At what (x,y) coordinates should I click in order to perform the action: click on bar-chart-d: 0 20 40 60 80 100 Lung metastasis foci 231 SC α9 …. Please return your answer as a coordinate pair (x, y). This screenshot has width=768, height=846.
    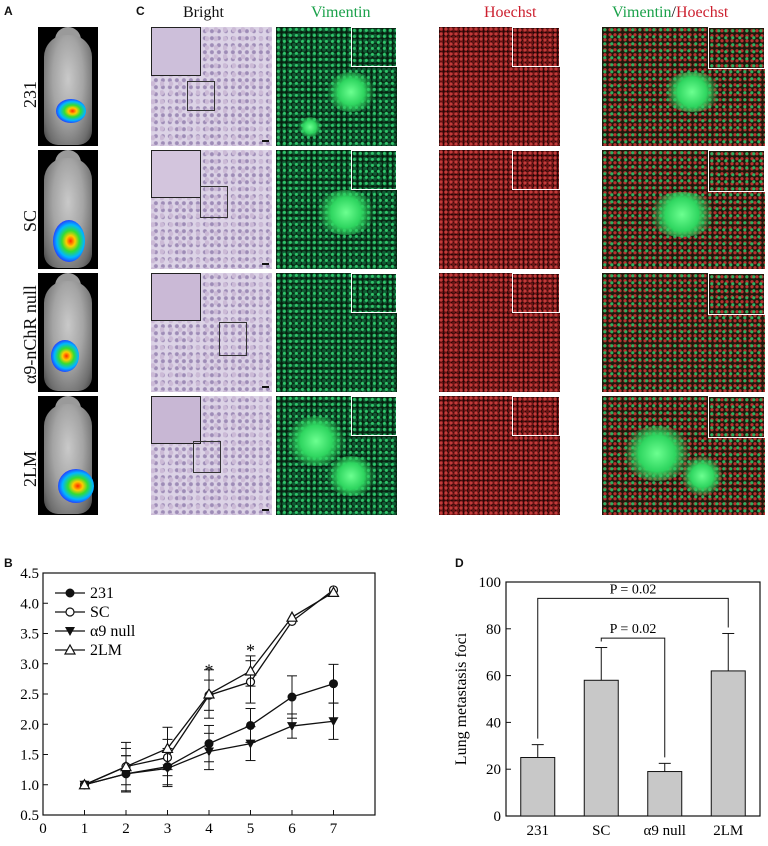
    Looking at the image, I should click on (607, 707).